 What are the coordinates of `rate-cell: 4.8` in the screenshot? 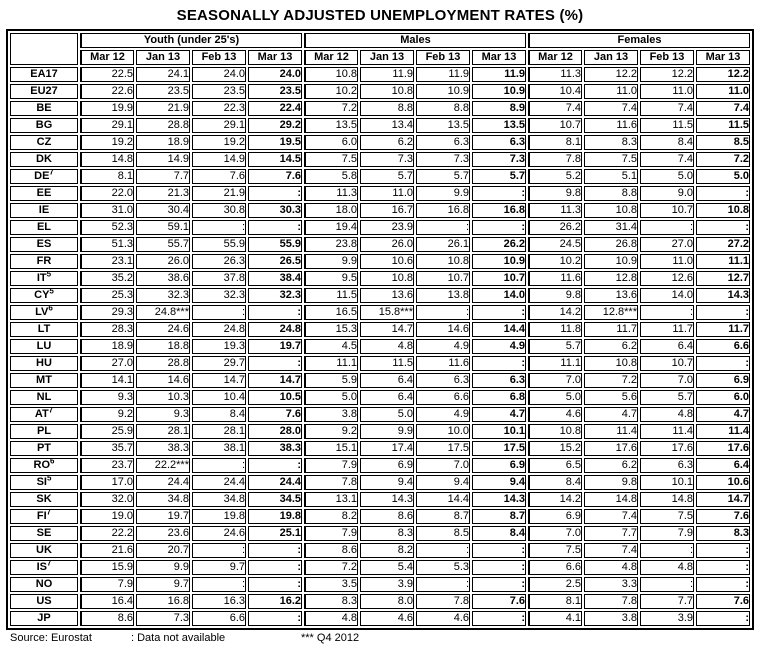 It's located at (667, 567).